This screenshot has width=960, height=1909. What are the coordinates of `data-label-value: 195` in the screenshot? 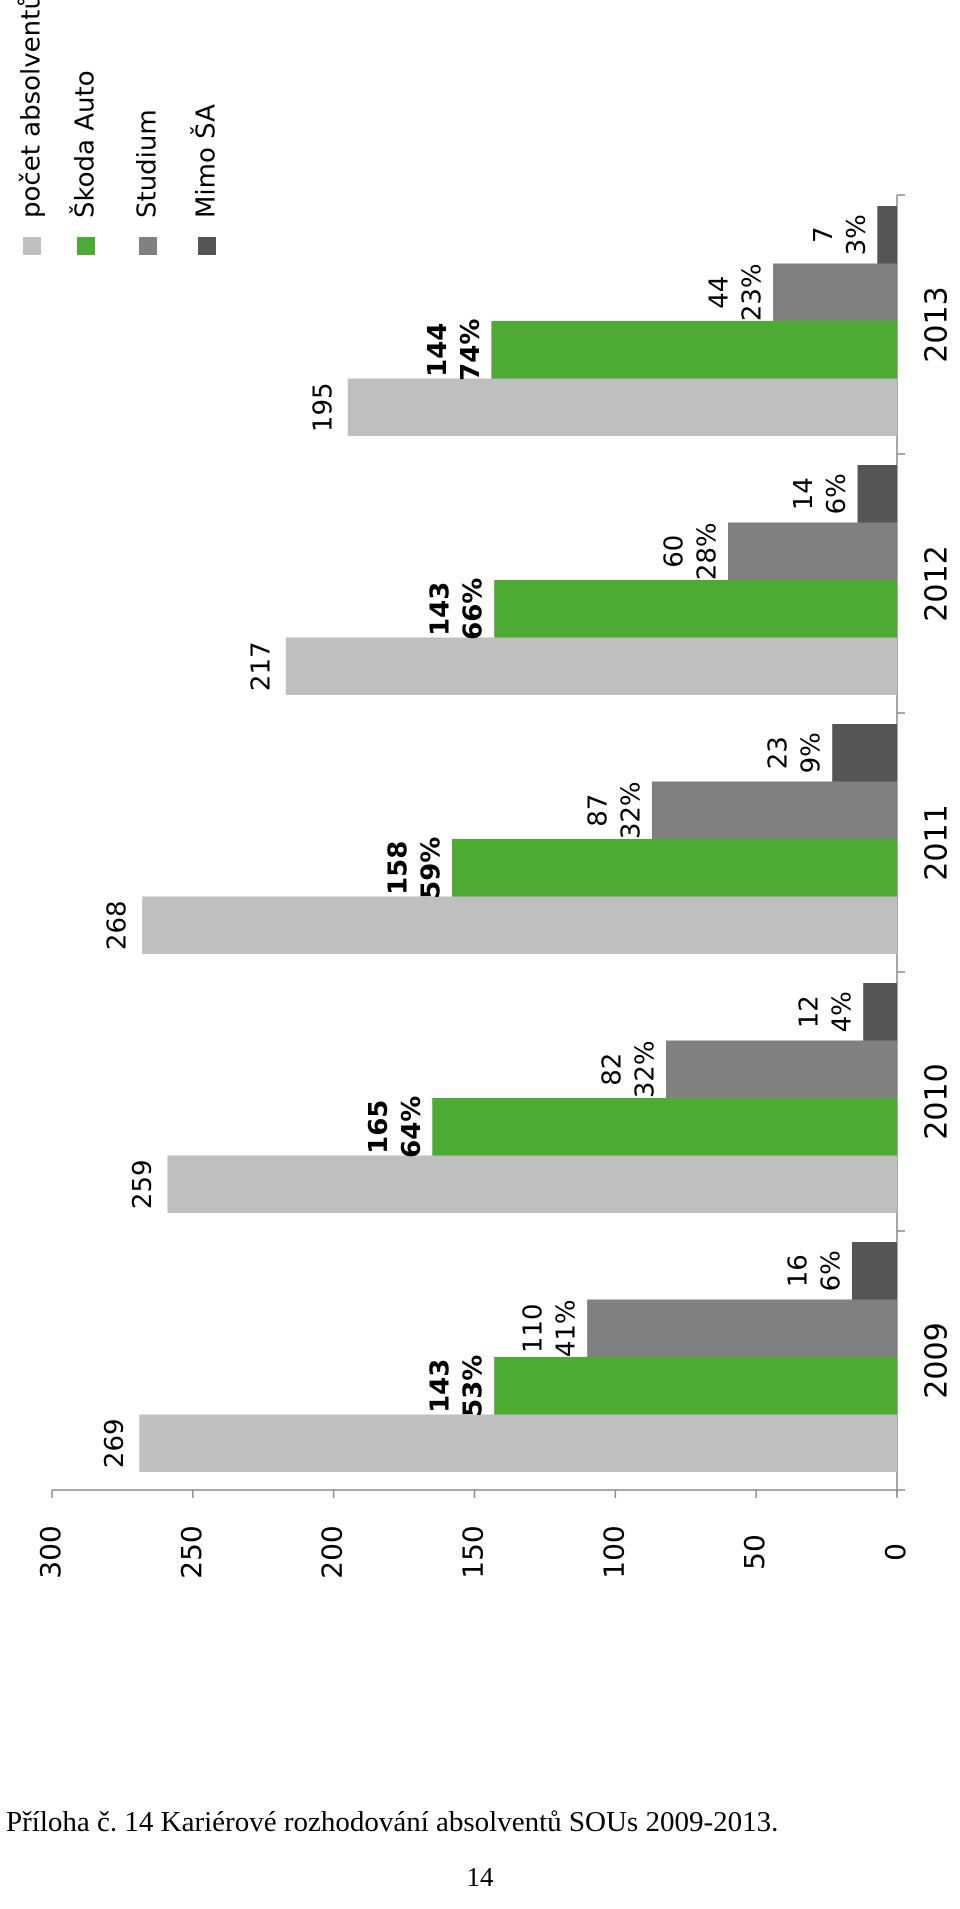 It's located at (323, 407).